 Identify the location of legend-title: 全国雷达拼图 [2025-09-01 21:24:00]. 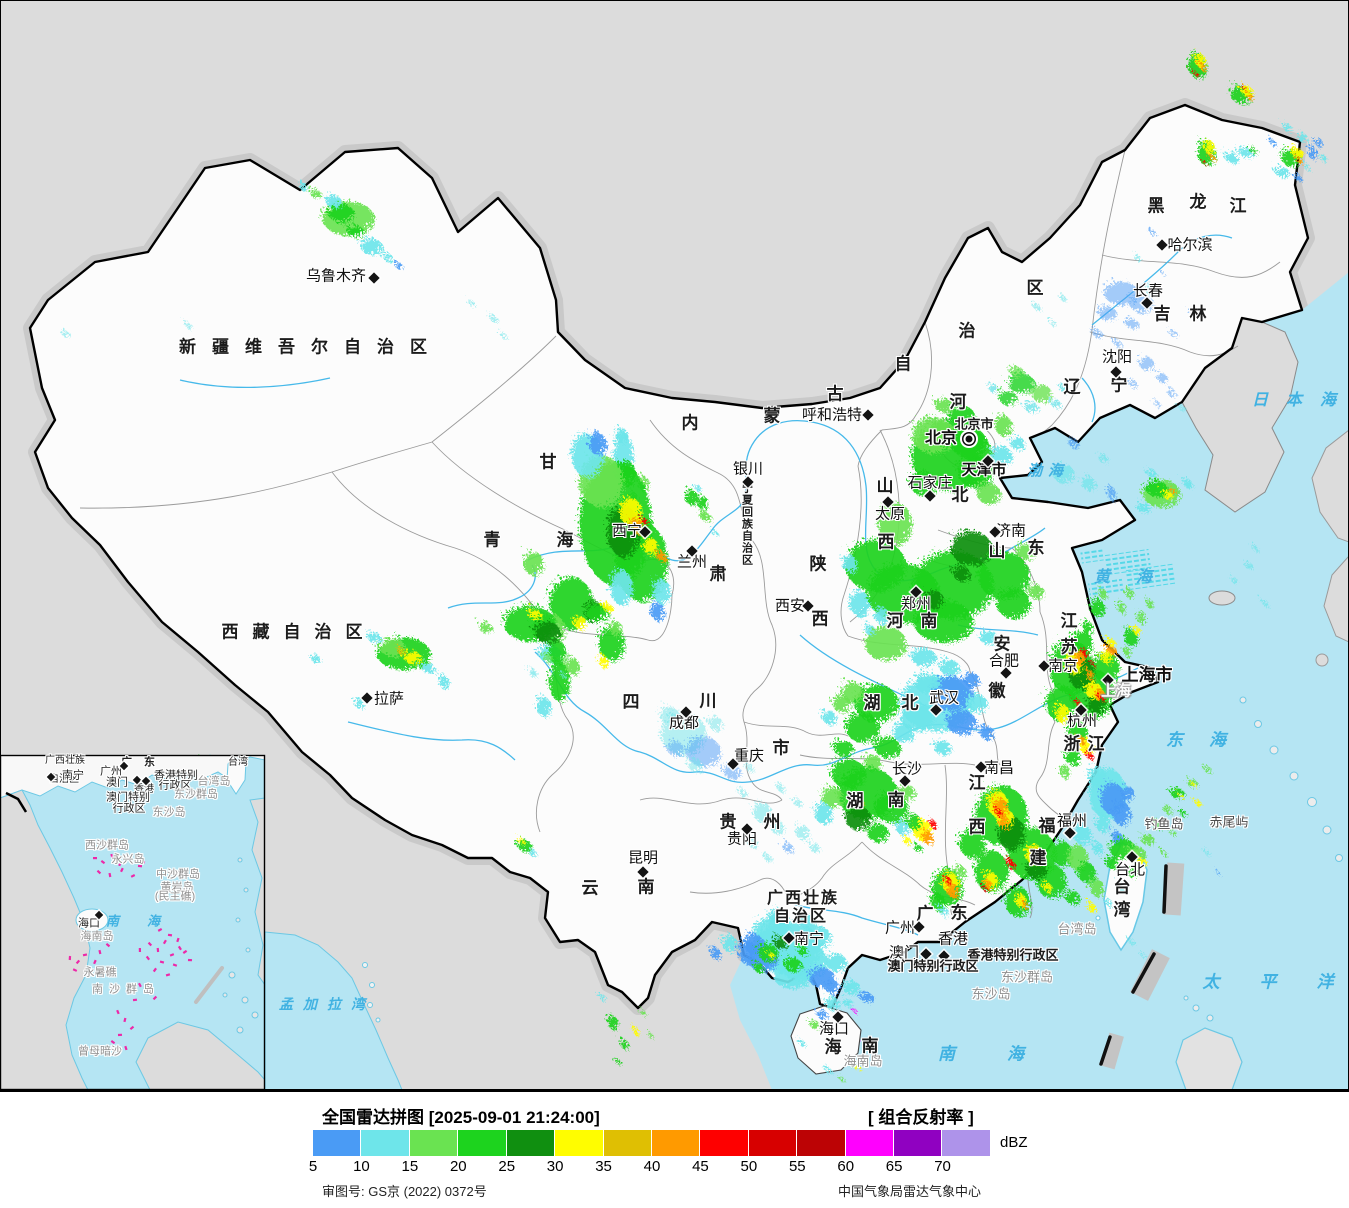
(461, 1117).